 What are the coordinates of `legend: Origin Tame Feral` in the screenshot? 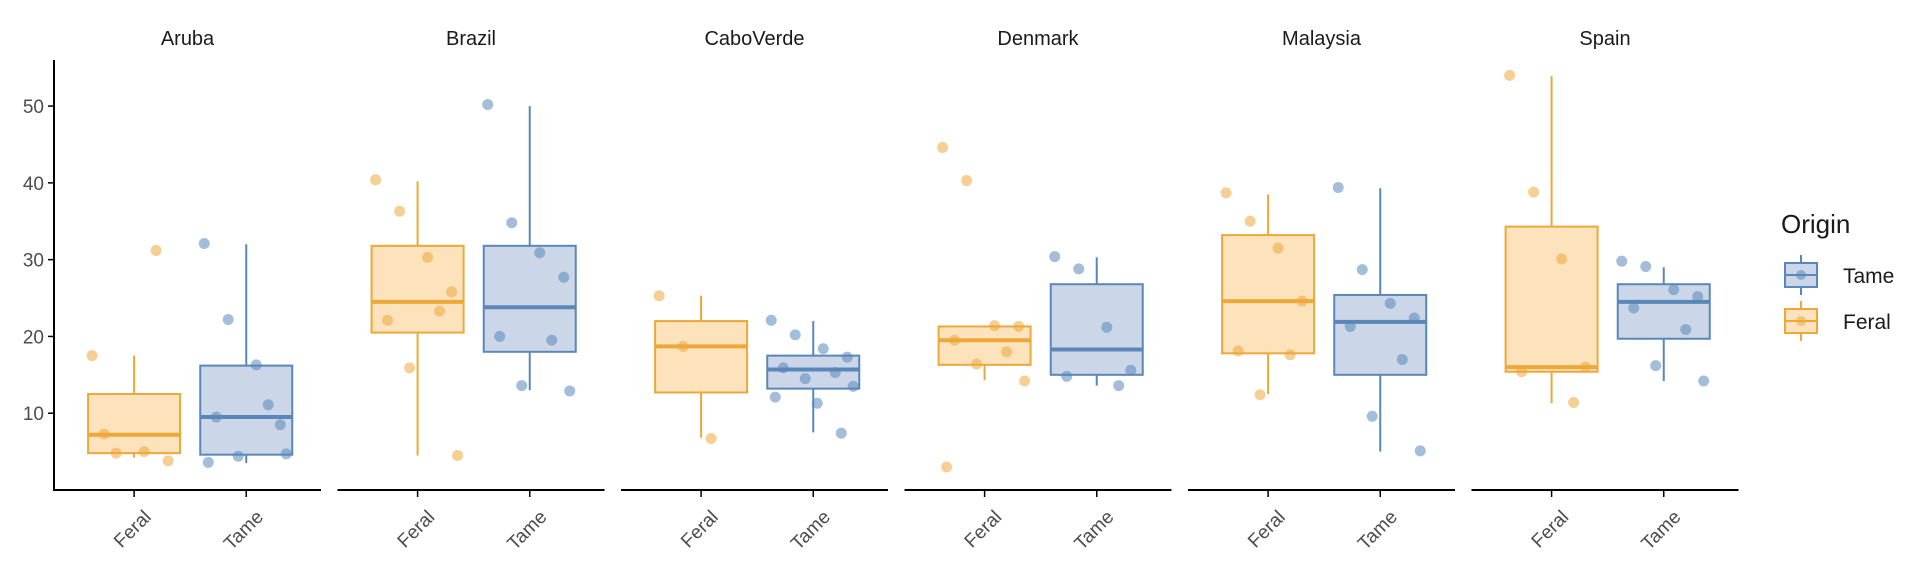 It's located at (1837, 275).